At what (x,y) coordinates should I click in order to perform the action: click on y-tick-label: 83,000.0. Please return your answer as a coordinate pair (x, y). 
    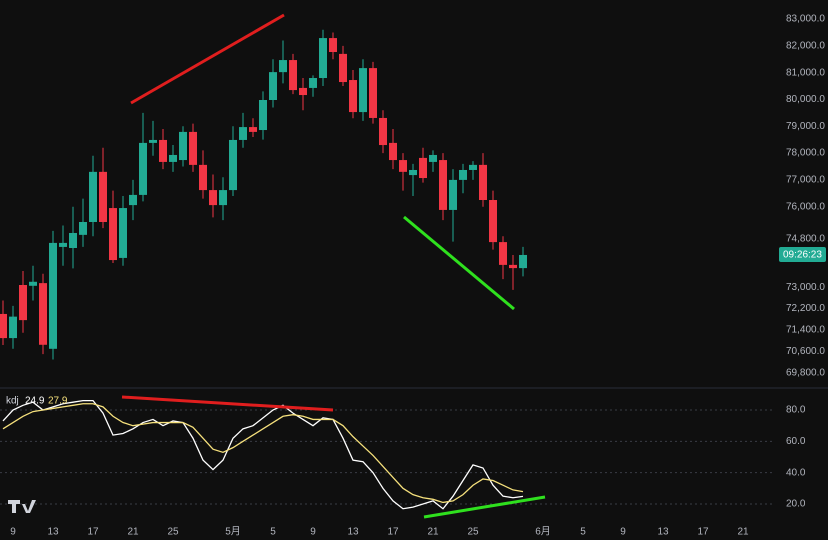
    Looking at the image, I should click on (805, 19).